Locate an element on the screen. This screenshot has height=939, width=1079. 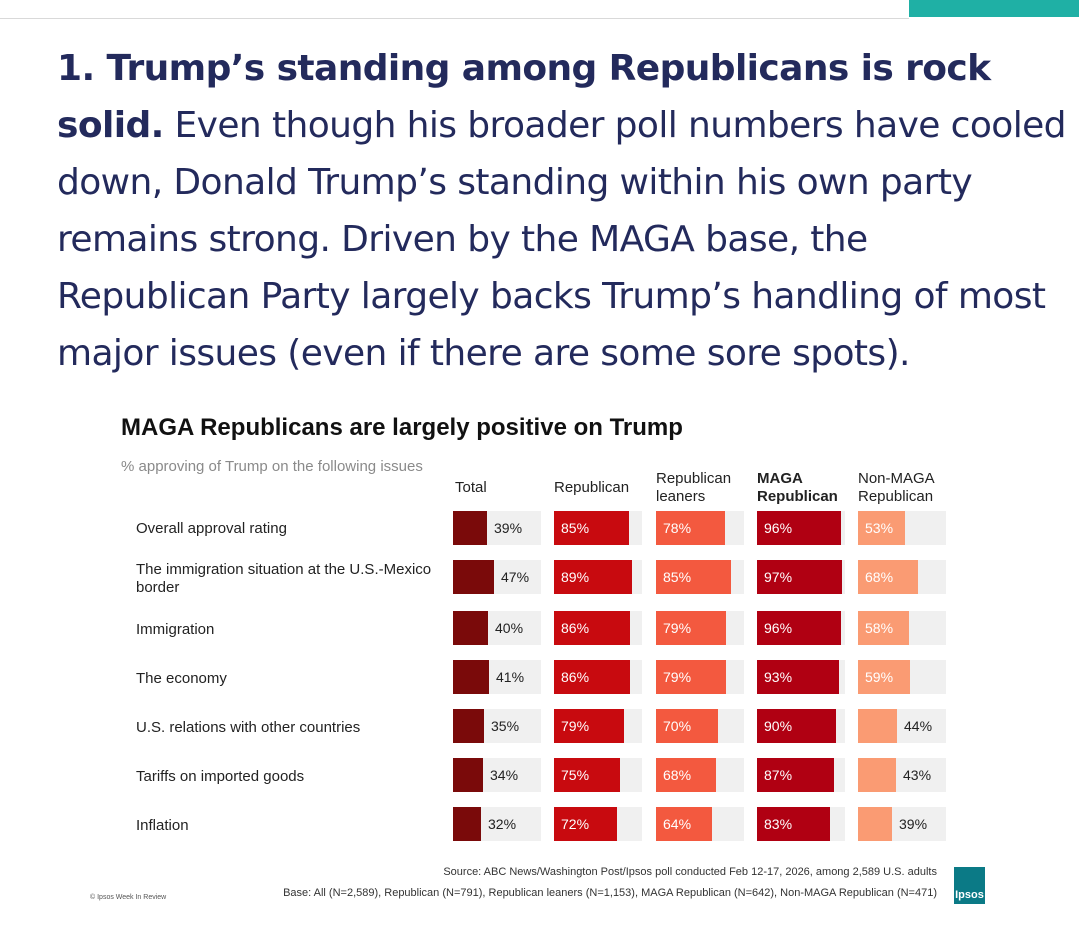
bar-value-total-4: 35% is located at coordinates (505, 726).